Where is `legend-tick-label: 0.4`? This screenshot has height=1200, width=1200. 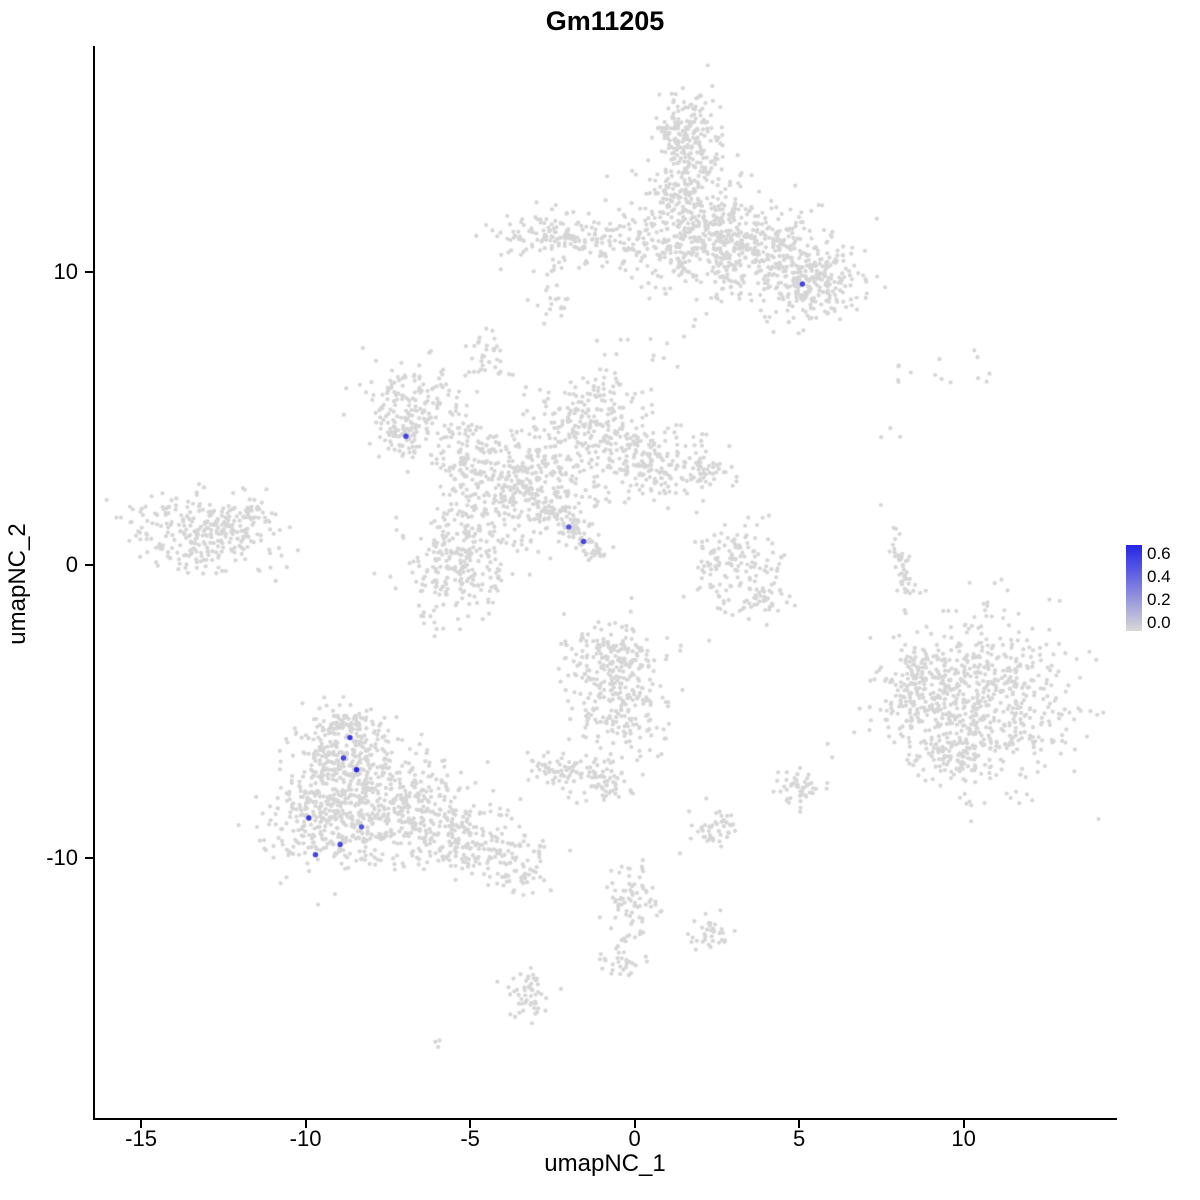
legend-tick-label: 0.4 is located at coordinates (1159, 576).